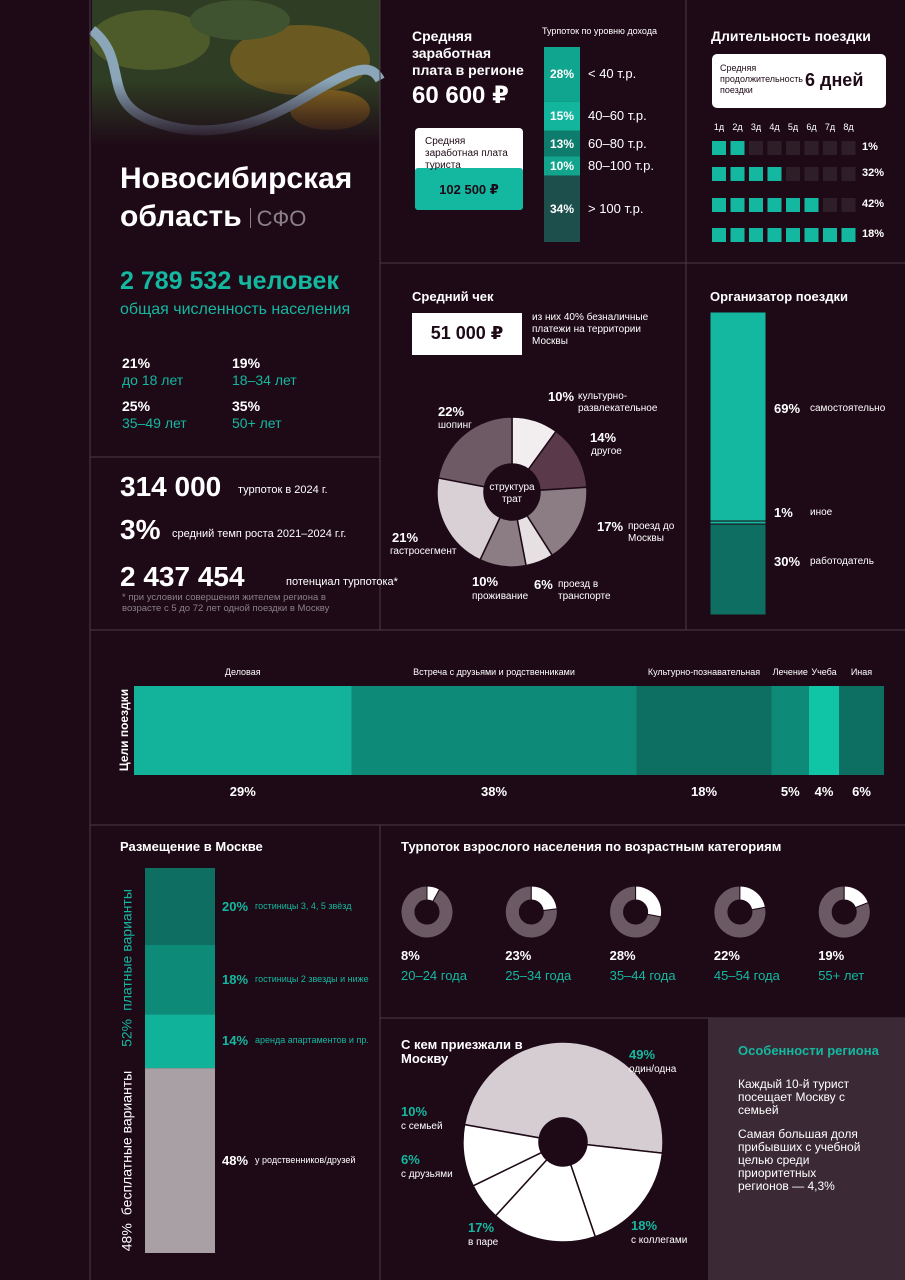 The height and width of the screenshot is (1280, 905). I want to click on spending-label: гастросегмент, so click(423, 551).